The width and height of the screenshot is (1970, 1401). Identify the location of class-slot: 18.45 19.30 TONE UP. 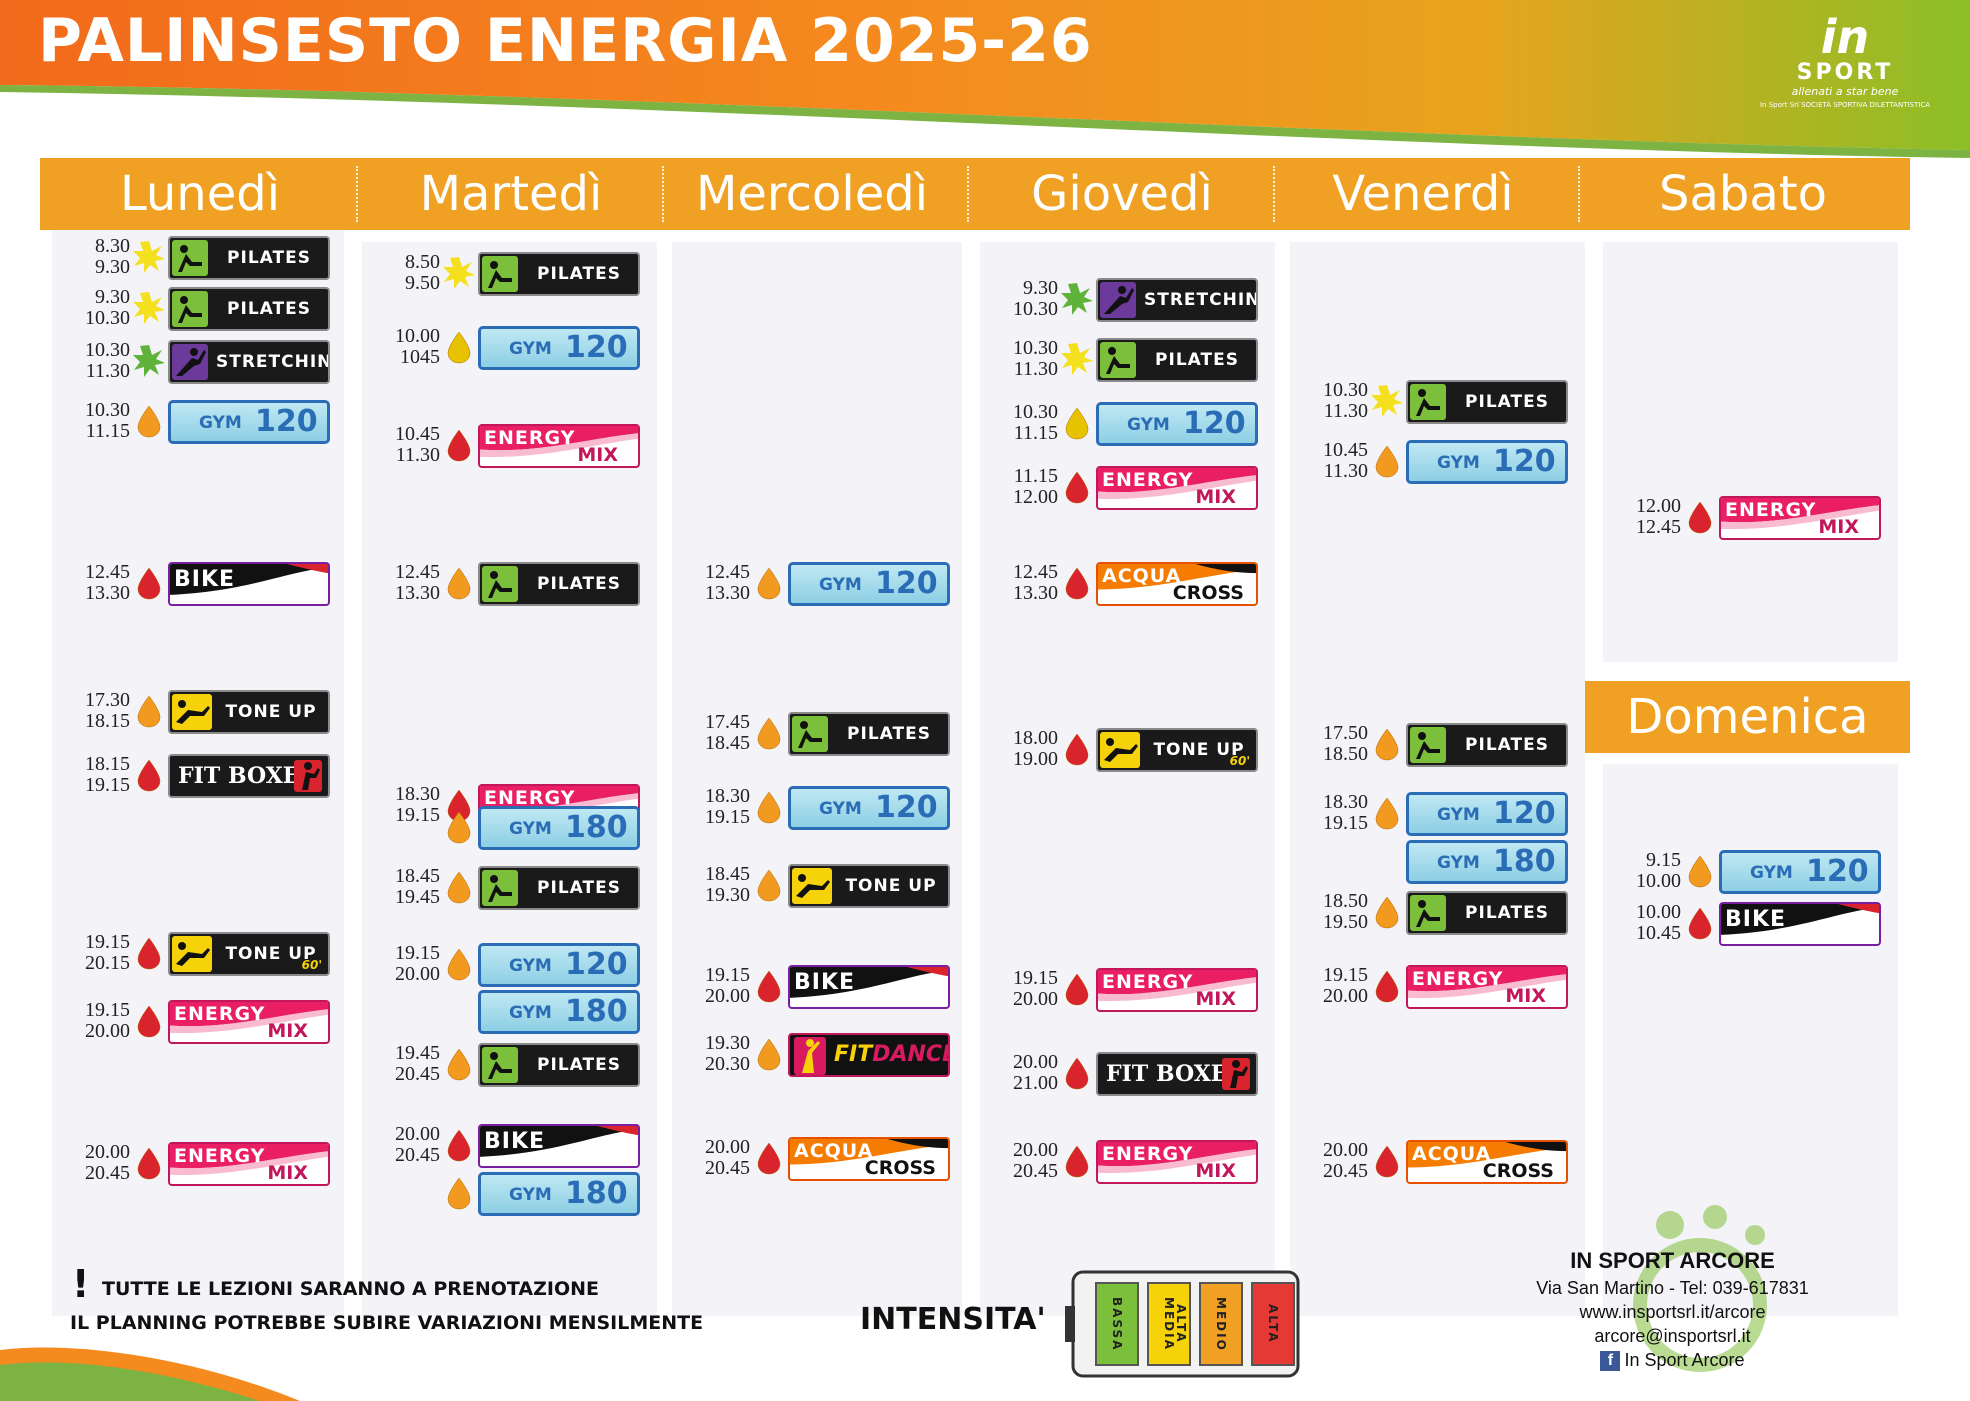
(818, 890).